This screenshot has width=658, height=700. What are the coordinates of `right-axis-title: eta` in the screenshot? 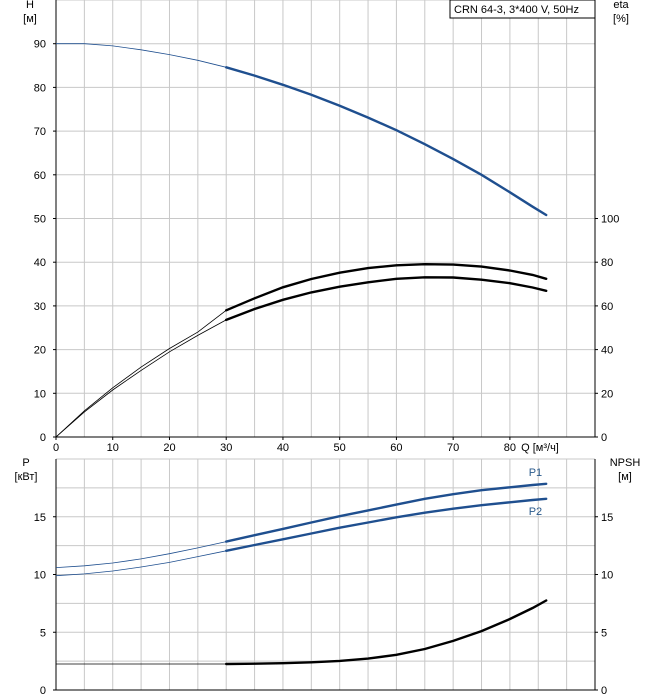 It's located at (621, 5).